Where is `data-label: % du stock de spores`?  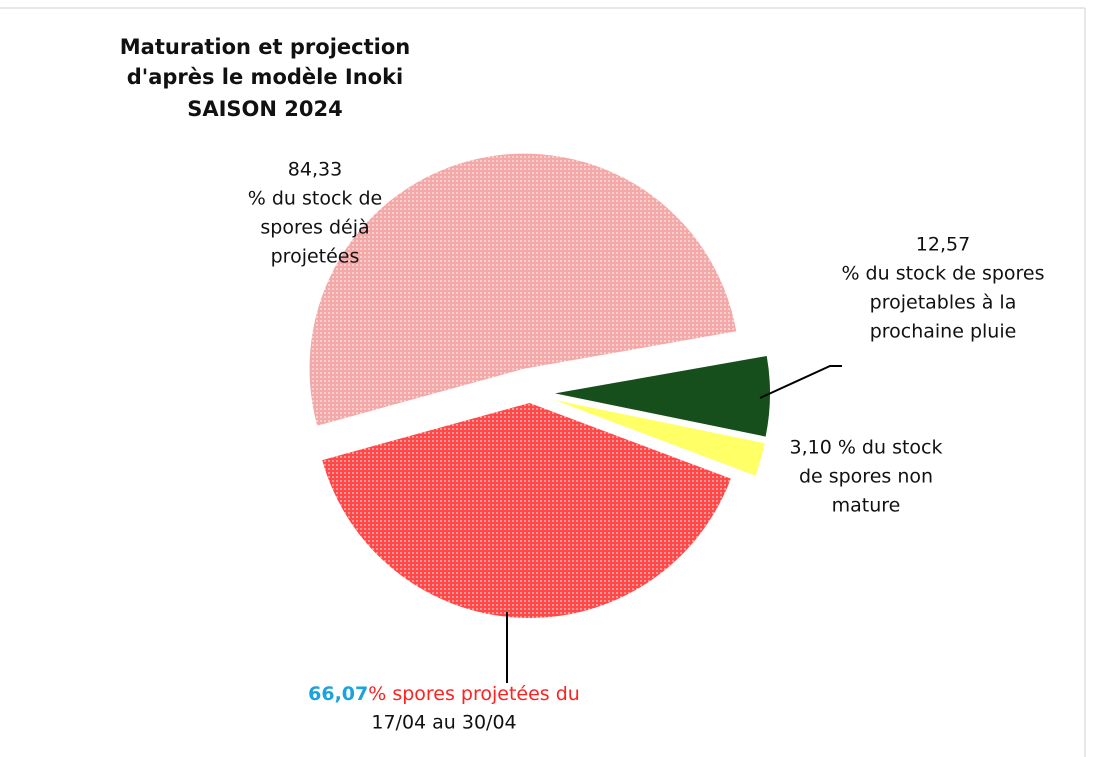
data-label: % du stock de spores is located at coordinates (942, 274).